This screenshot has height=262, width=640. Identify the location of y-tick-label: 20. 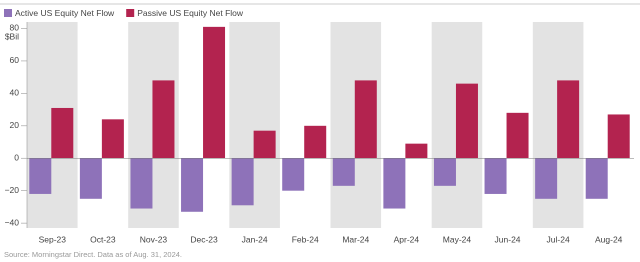
(15, 125).